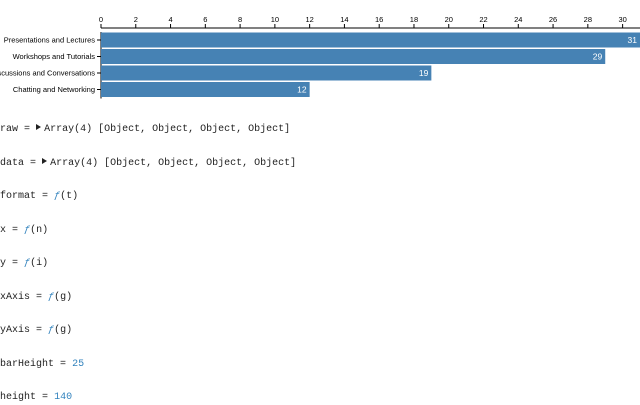 This screenshot has width=640, height=405. Describe the element at coordinates (414, 19) in the screenshot. I see `x-tick-label: 18` at that location.